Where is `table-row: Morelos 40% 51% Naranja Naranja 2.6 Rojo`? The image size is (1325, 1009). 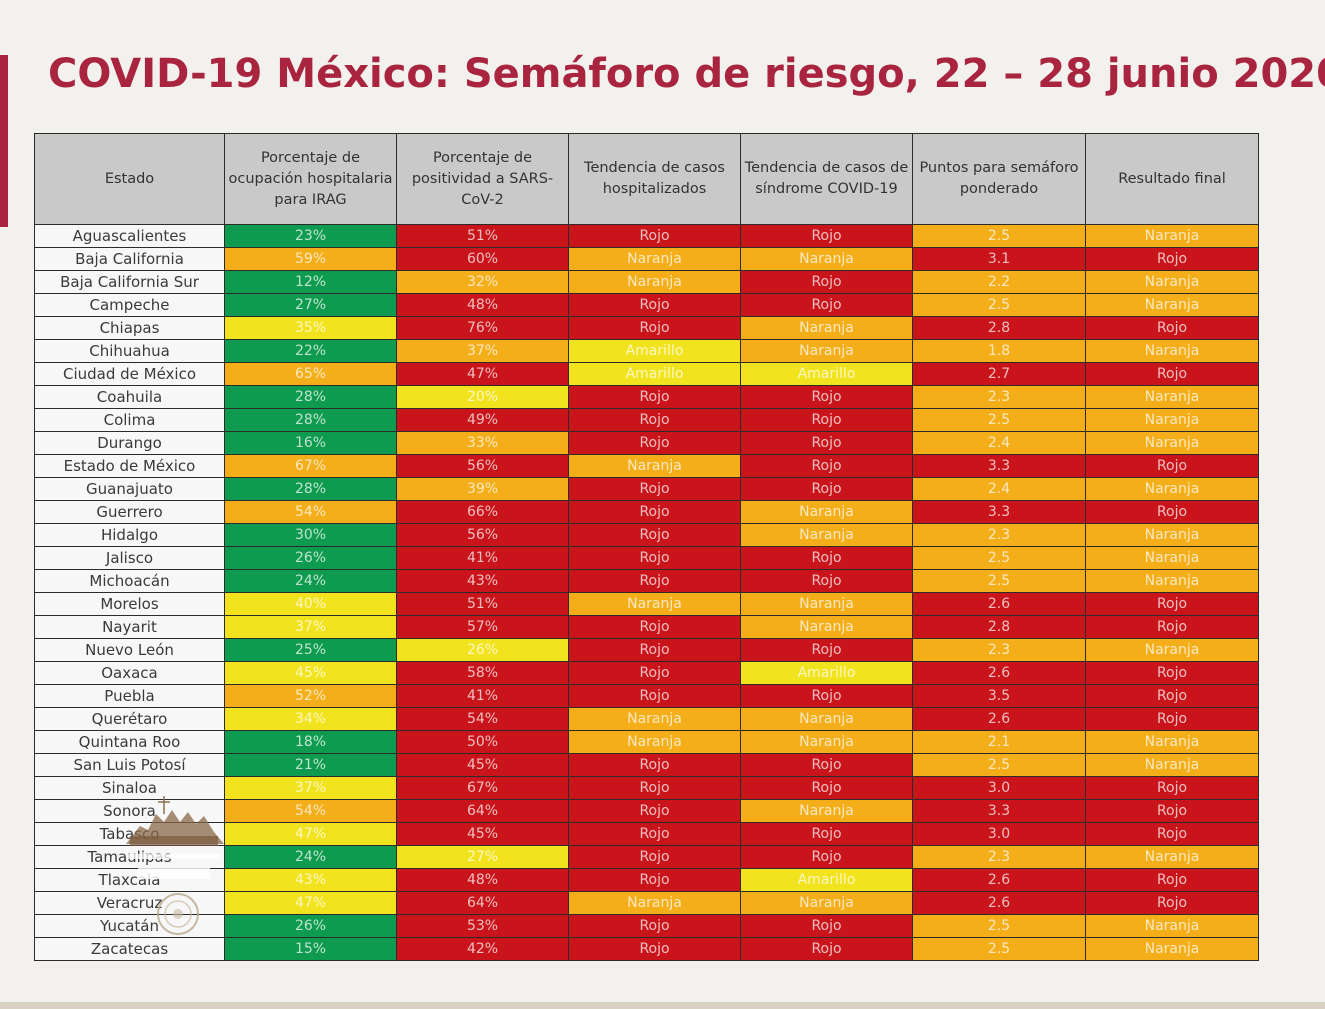 table-row: Morelos 40% 51% Naranja Naranja 2.6 Rojo is located at coordinates (646, 604).